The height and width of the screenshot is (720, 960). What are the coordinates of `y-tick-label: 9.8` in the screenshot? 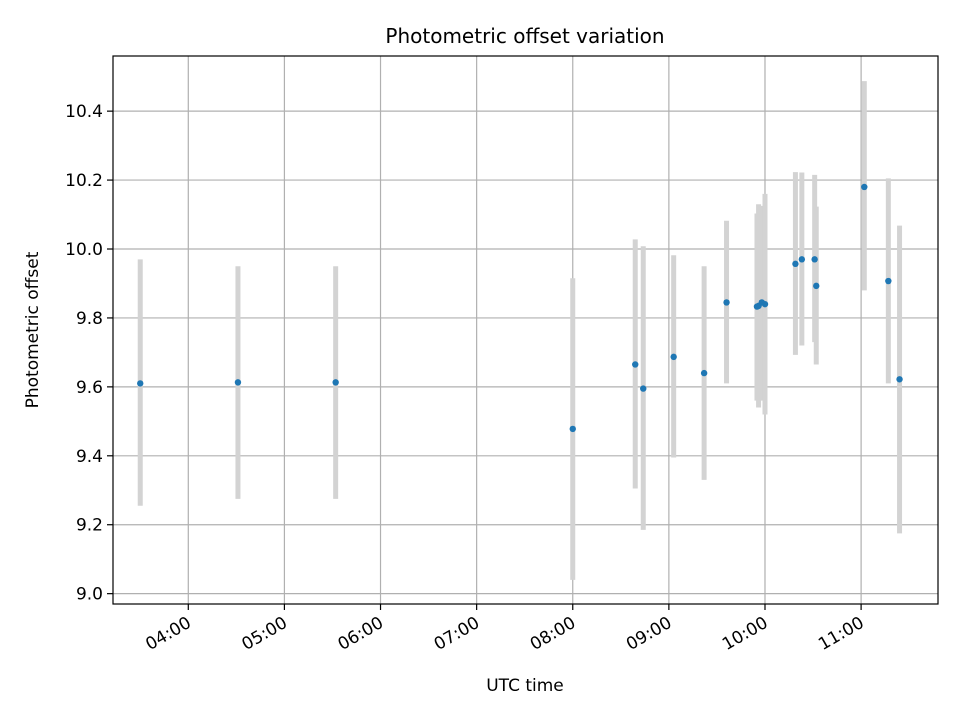 It's located at (89, 319).